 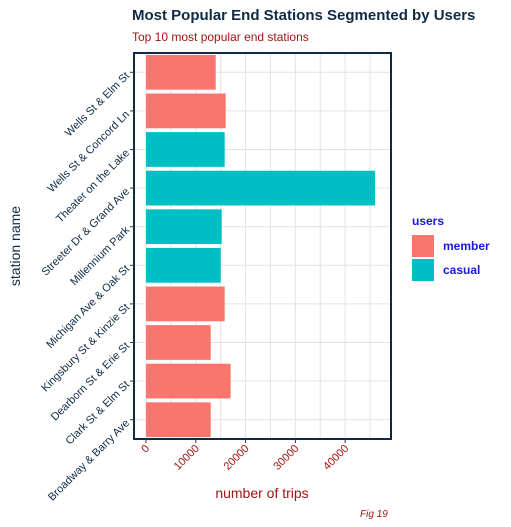 I want to click on legend-title: users, so click(x=428, y=221).